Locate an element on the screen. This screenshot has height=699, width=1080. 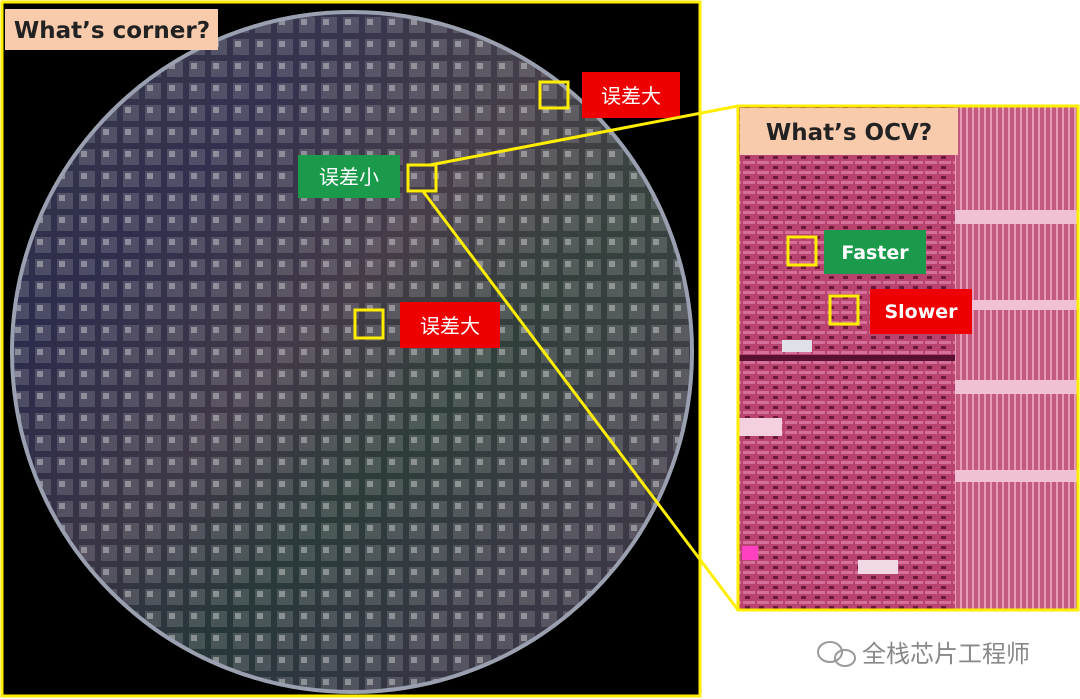
label: 误差小 is located at coordinates (349, 177).